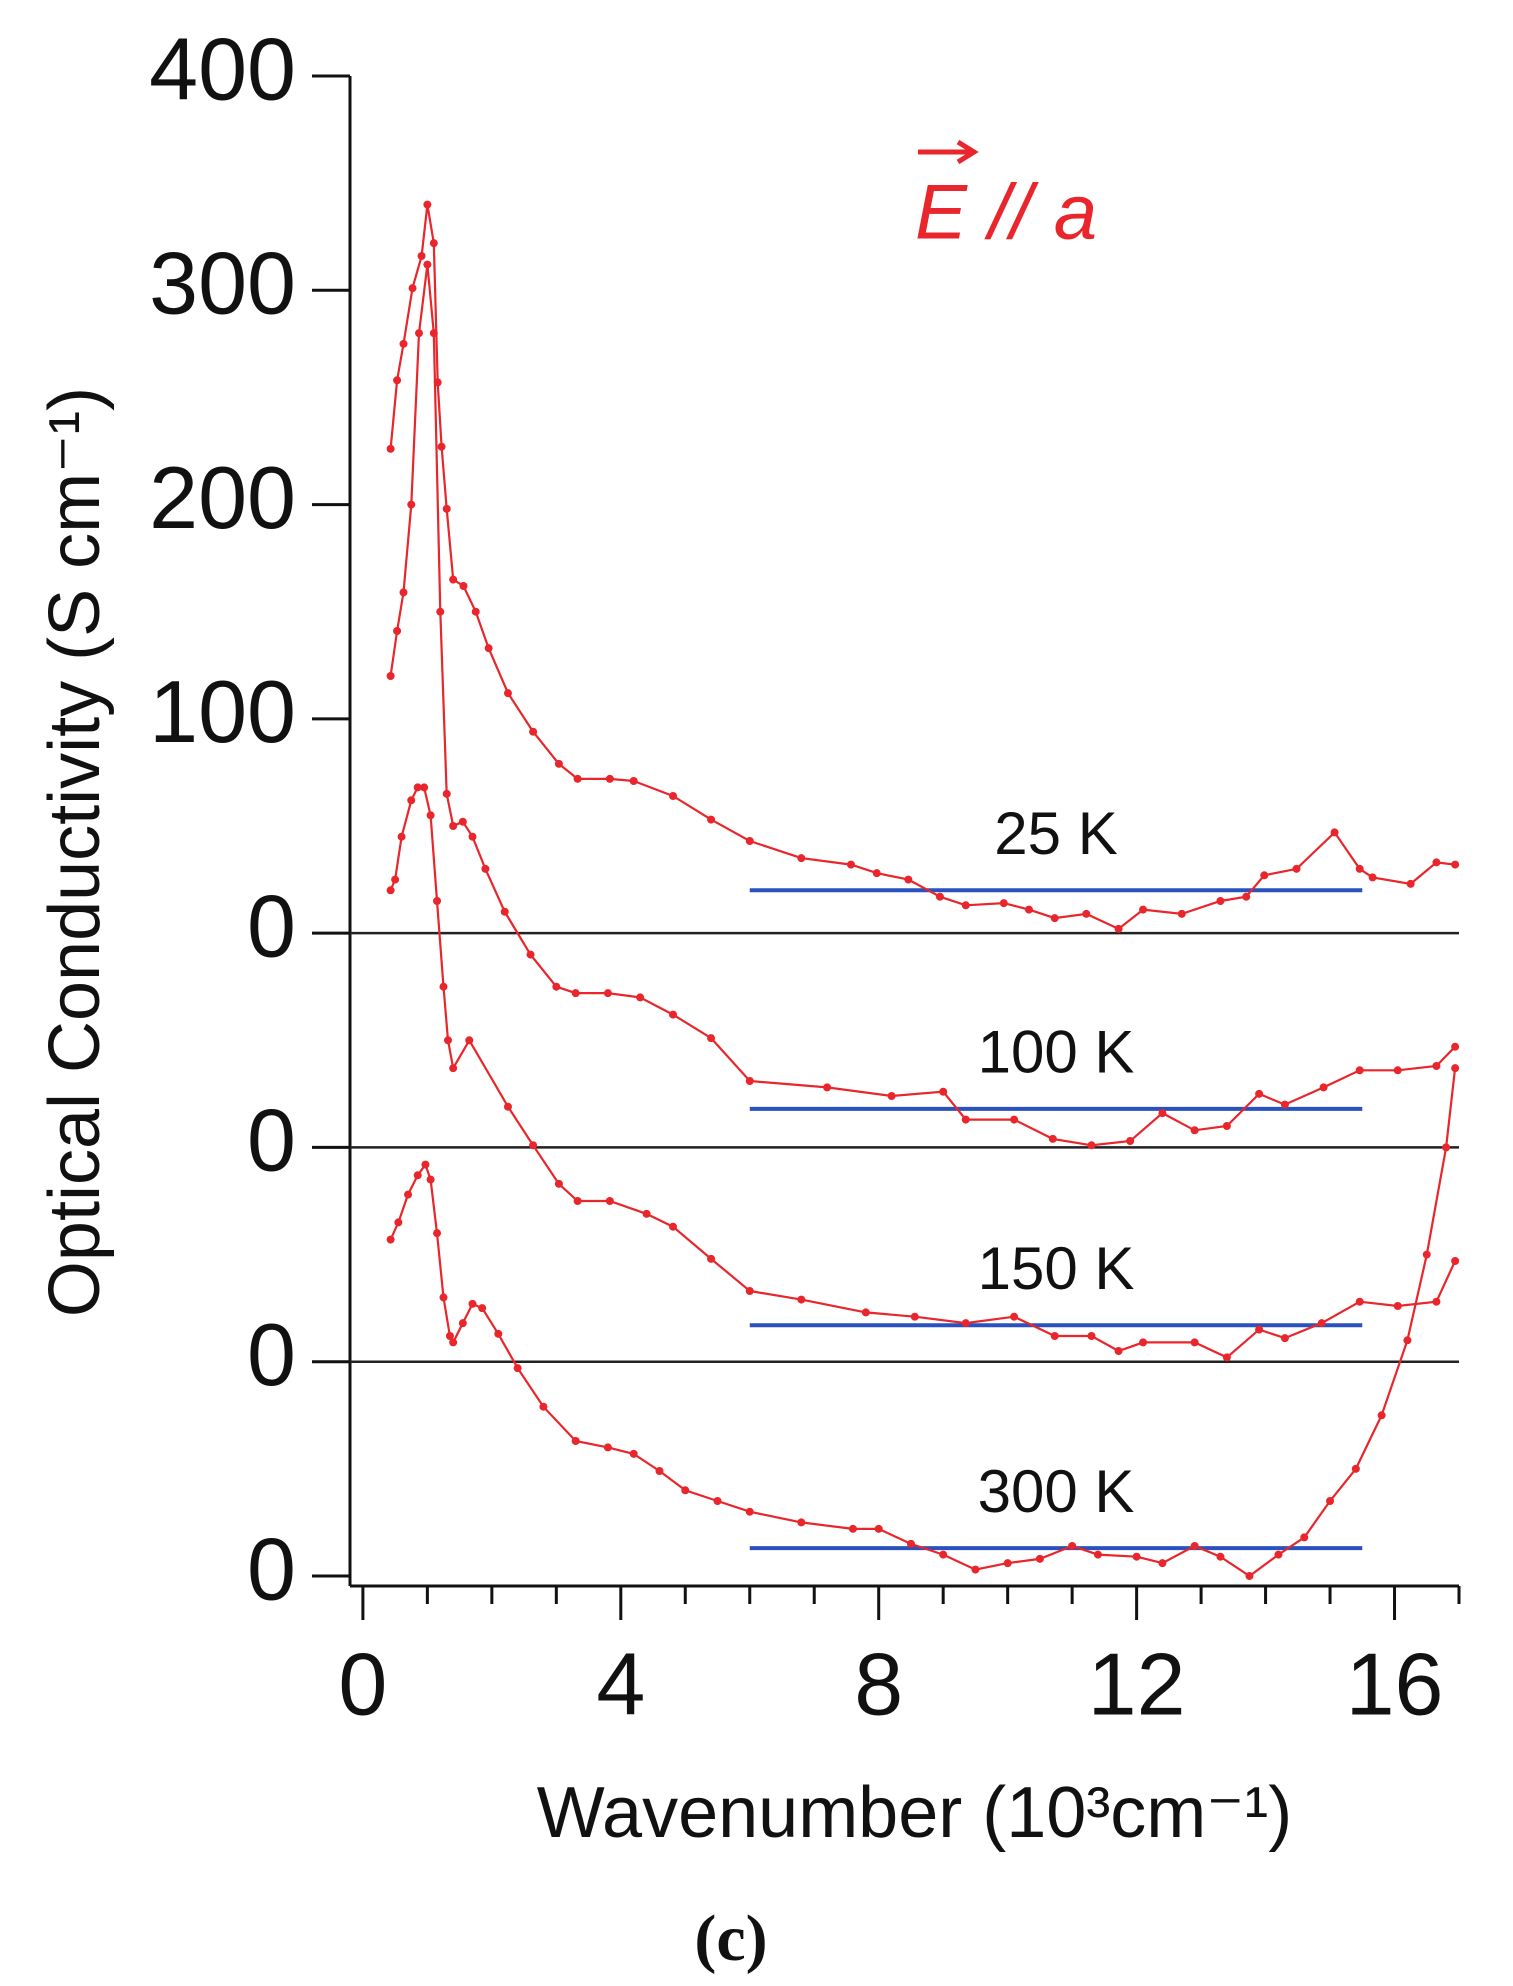 This screenshot has width=1513, height=1986. I want to click on series-label: 25 K, so click(1055, 833).